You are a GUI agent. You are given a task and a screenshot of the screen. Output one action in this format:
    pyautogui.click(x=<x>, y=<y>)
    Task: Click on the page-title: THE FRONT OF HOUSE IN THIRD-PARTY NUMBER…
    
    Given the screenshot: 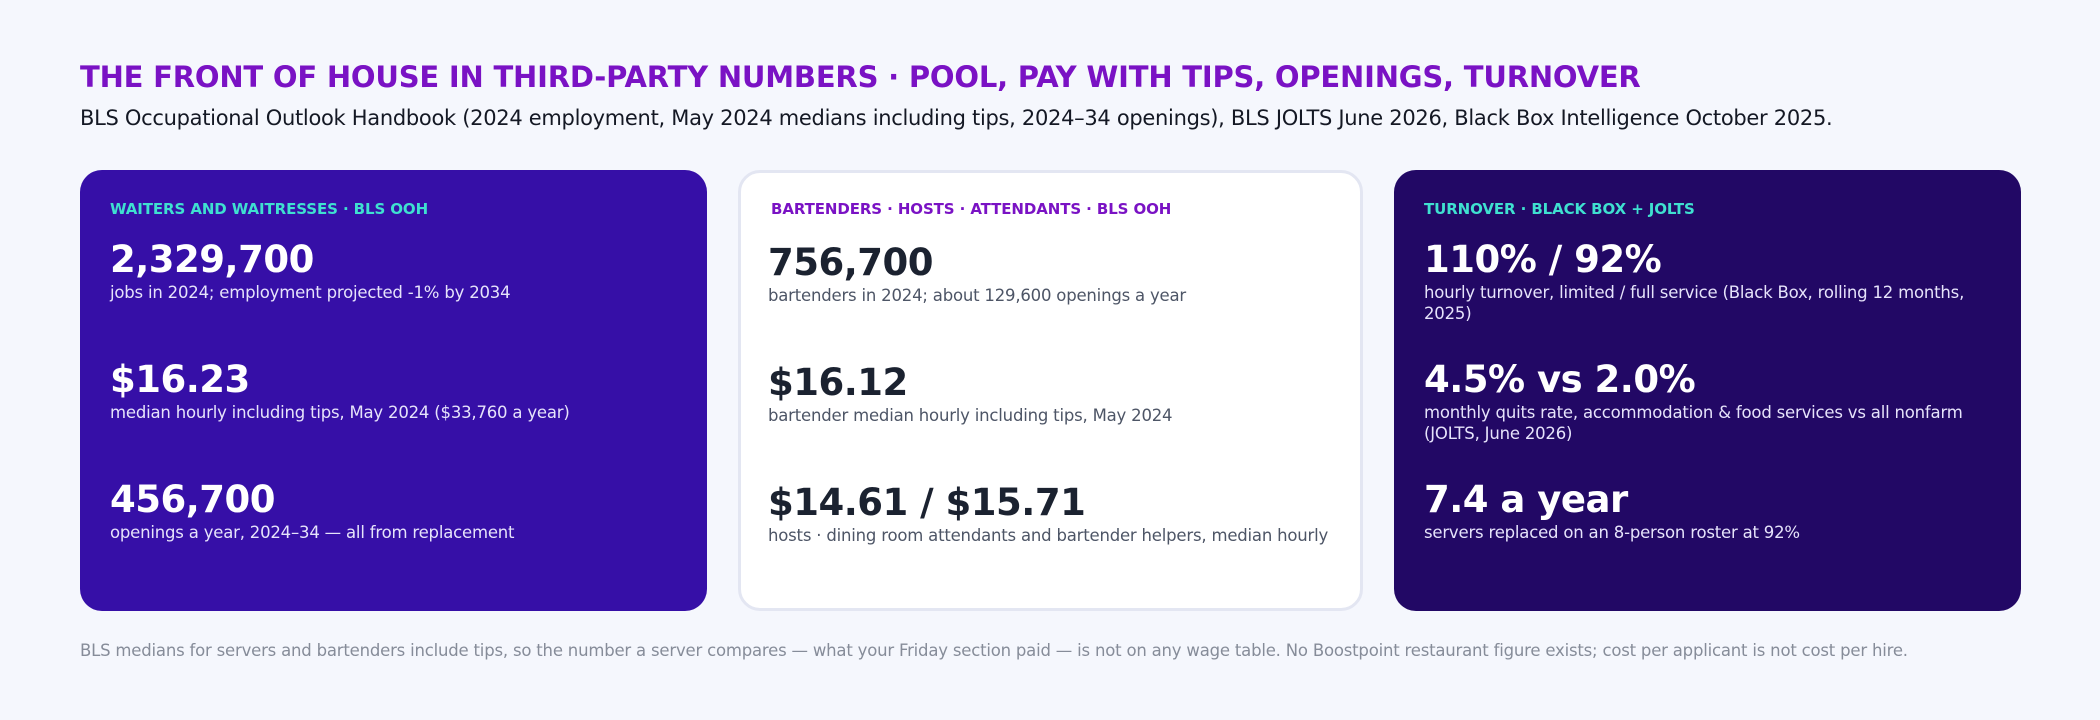 What is the action you would take?
    pyautogui.click(x=860, y=77)
    